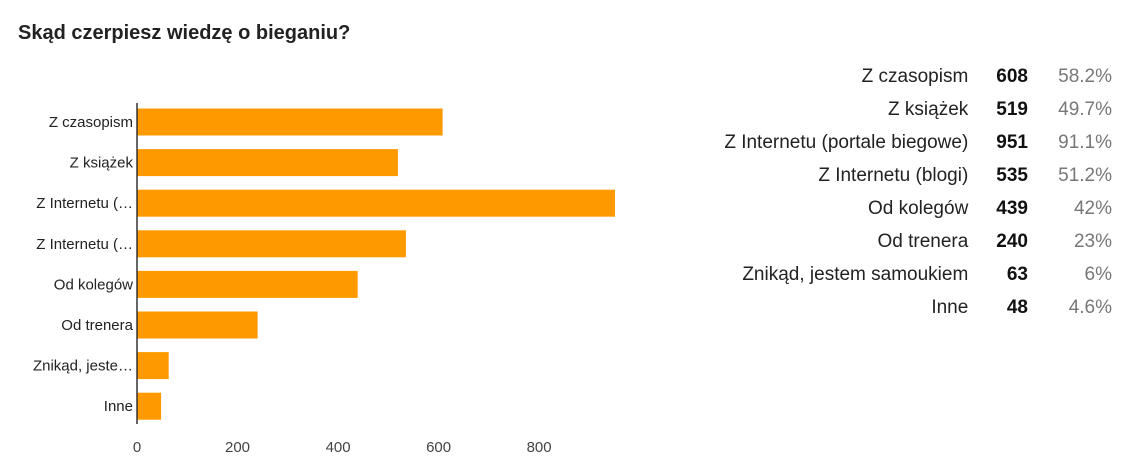  What do you see at coordinates (918, 307) in the screenshot?
I see `summary-row: Inne 48 4.6%` at bounding box center [918, 307].